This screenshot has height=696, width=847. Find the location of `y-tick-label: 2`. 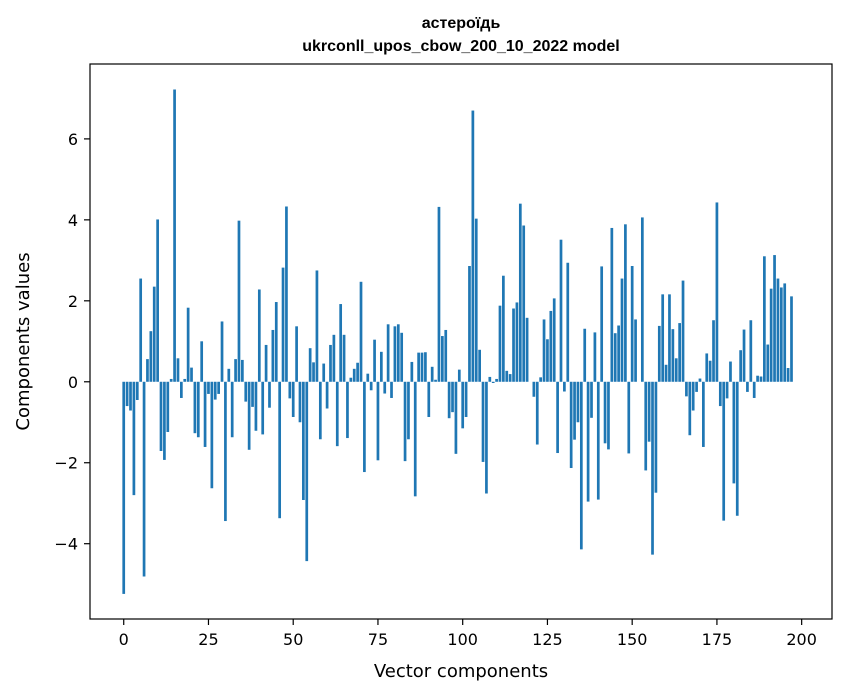

y-tick-label: 2 is located at coordinates (73, 301).